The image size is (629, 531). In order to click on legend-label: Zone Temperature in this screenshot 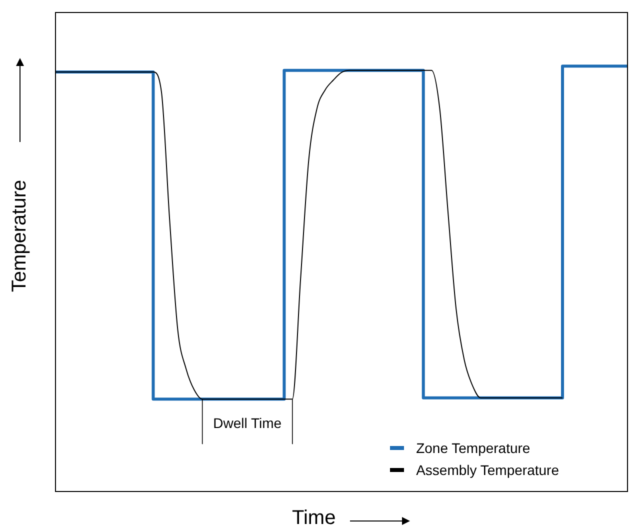, I will do `click(473, 448)`.